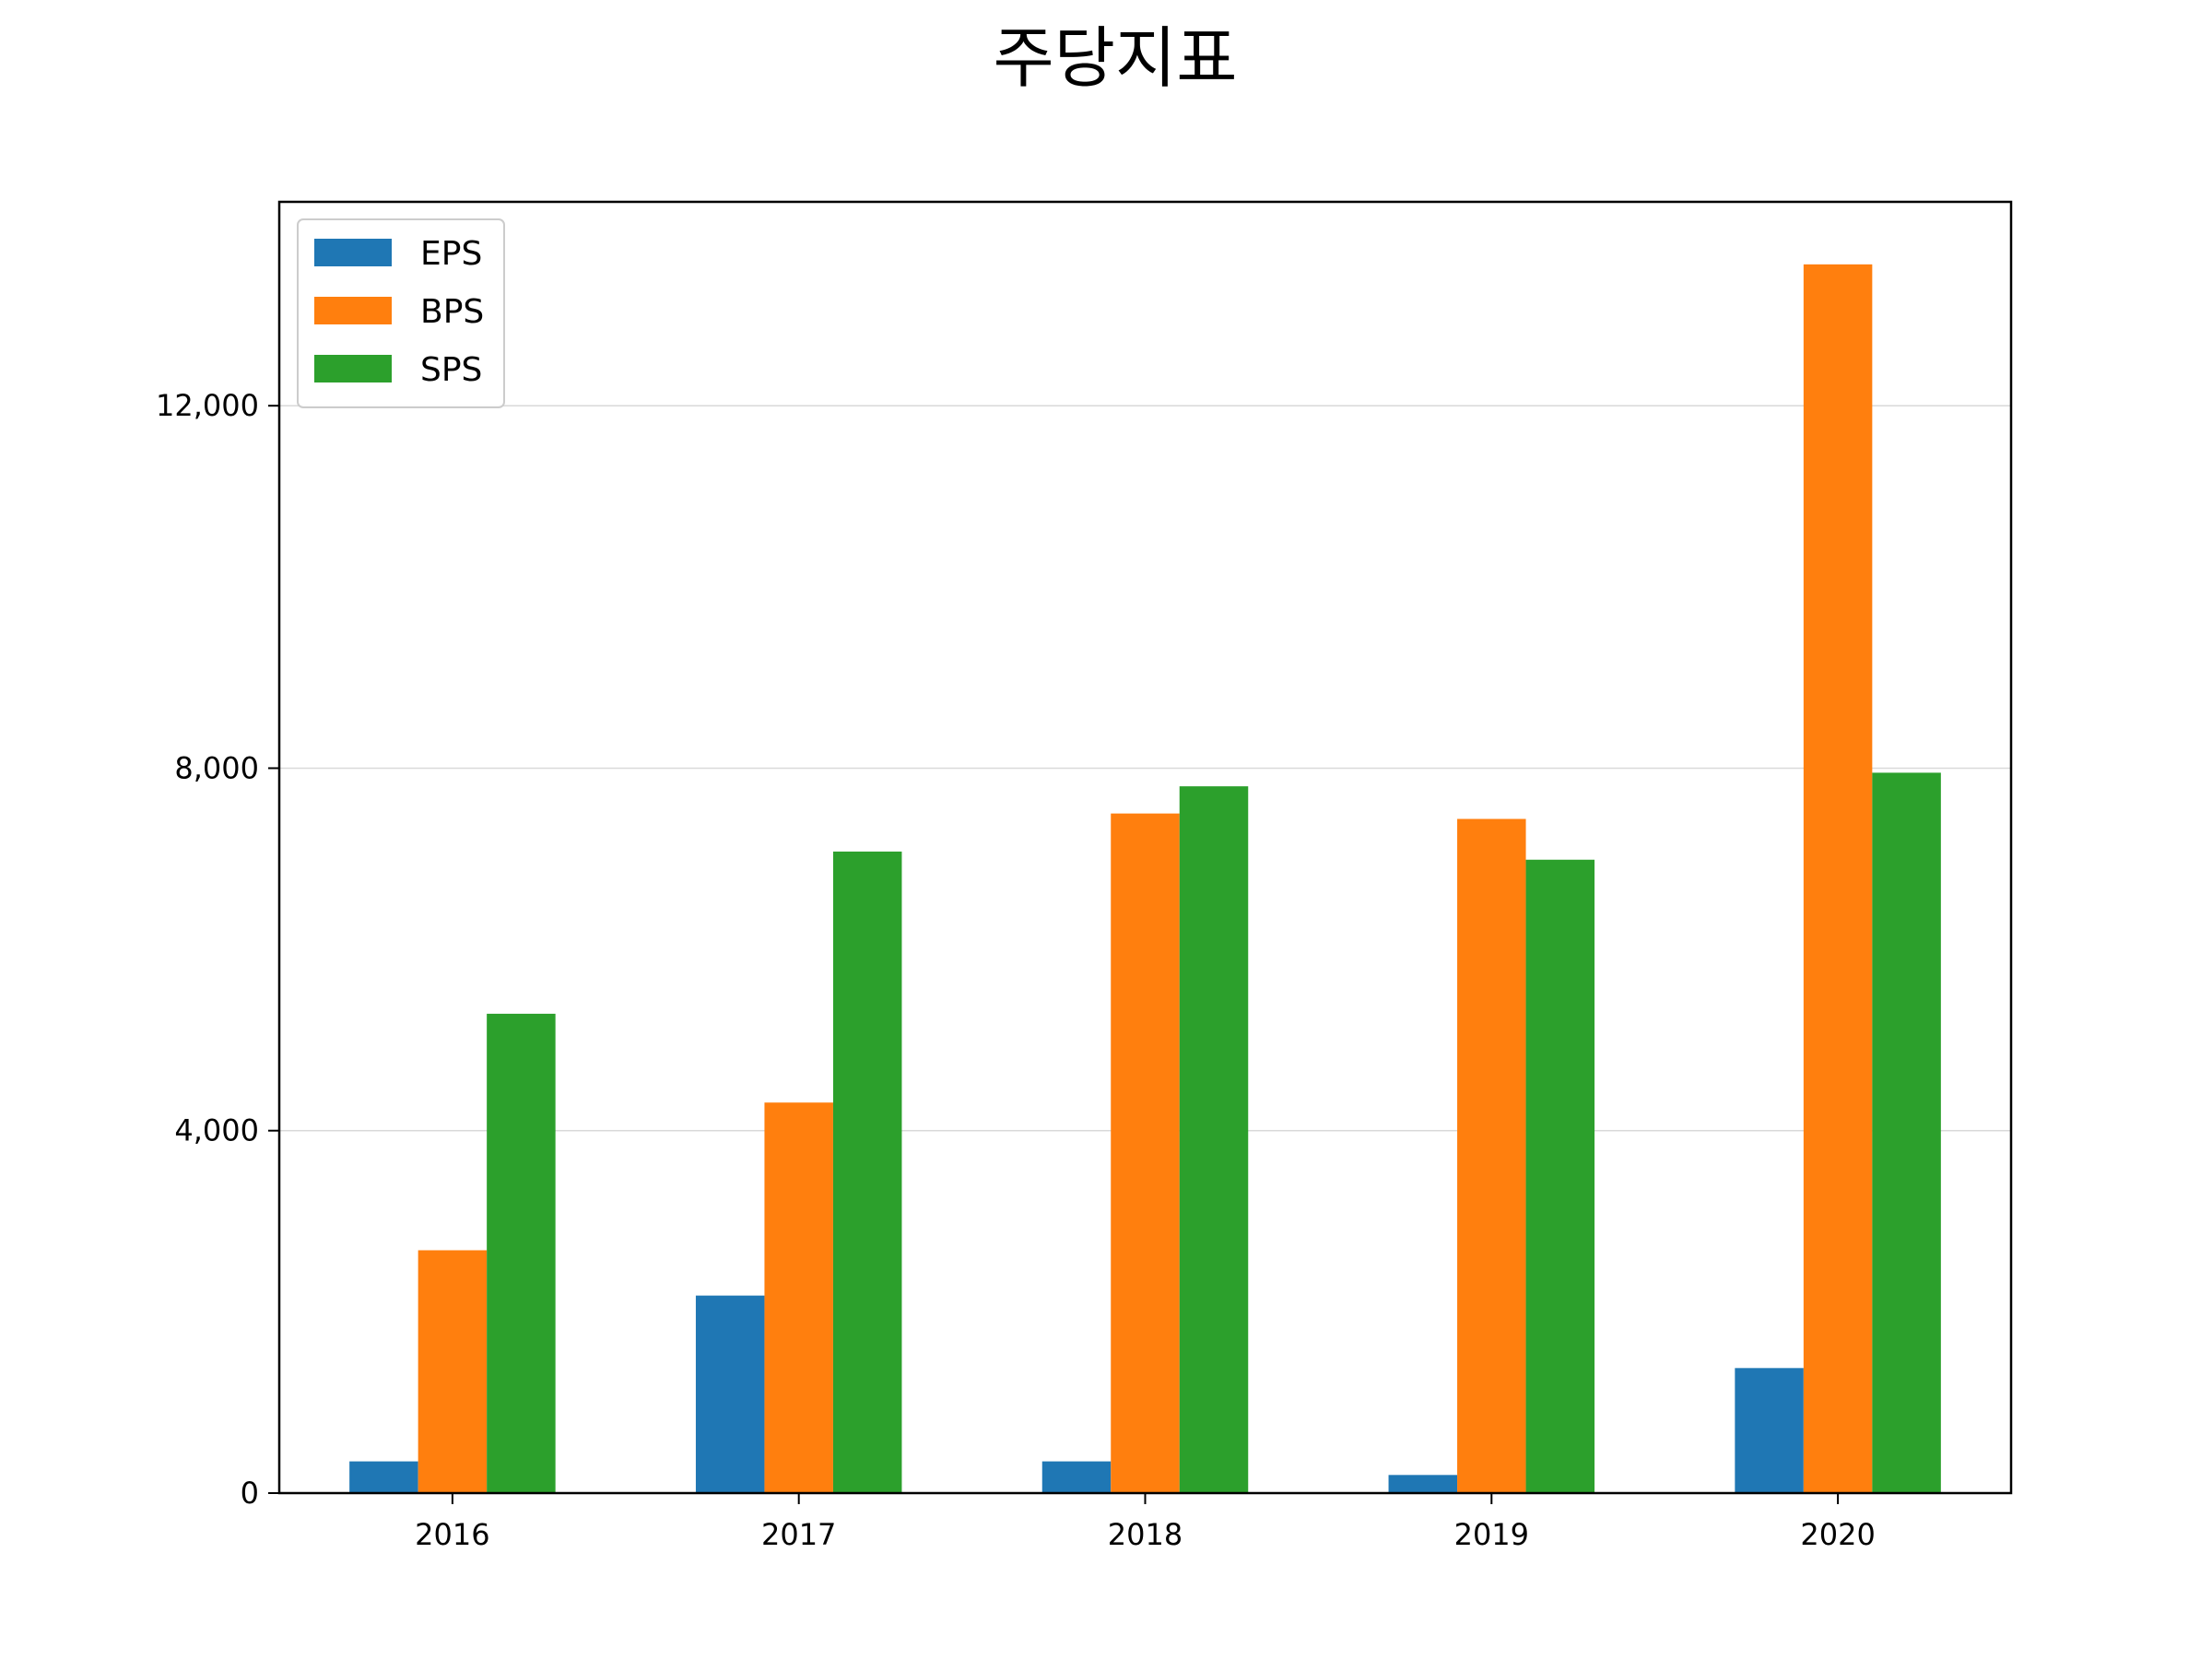  Describe the element at coordinates (1491, 1534) in the screenshot. I see `x-tick-label-2019: 2019` at that location.